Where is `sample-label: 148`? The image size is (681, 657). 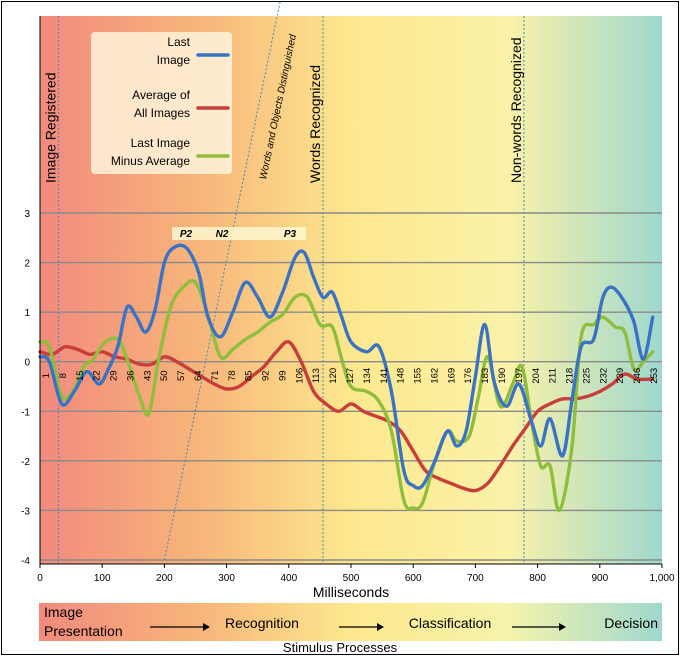
sample-label: 148 is located at coordinates (401, 376).